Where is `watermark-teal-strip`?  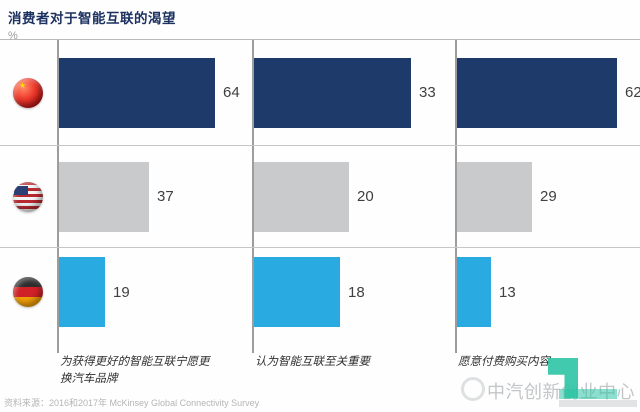 watermark-teal-strip is located at coordinates (588, 394).